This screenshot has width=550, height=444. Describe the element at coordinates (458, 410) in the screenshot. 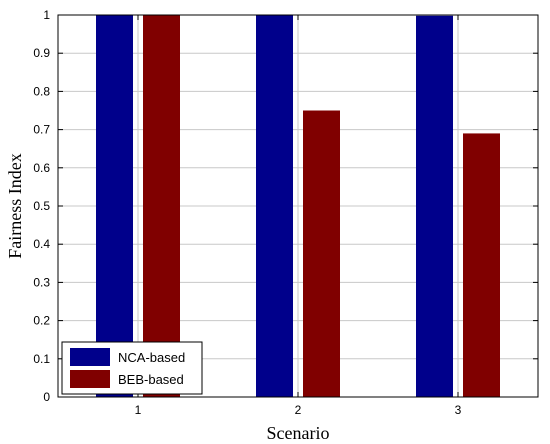

I see `x-tick-label: 3` at that location.